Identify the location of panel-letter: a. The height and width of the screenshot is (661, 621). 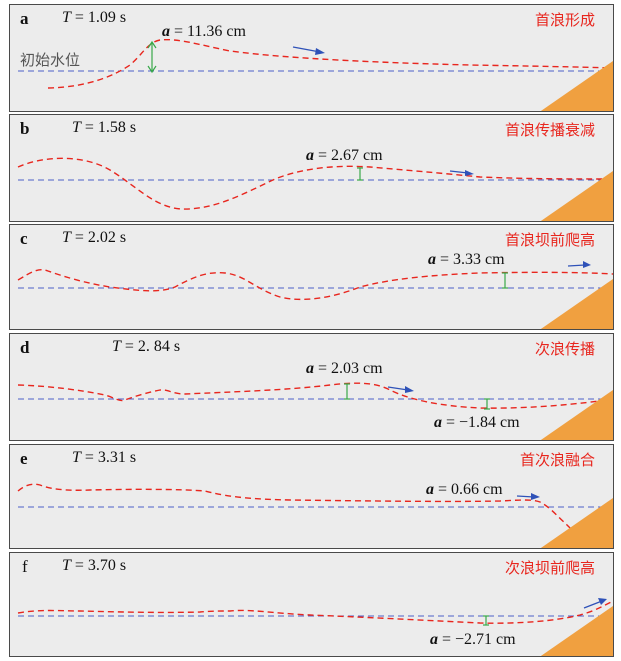
(24, 18).